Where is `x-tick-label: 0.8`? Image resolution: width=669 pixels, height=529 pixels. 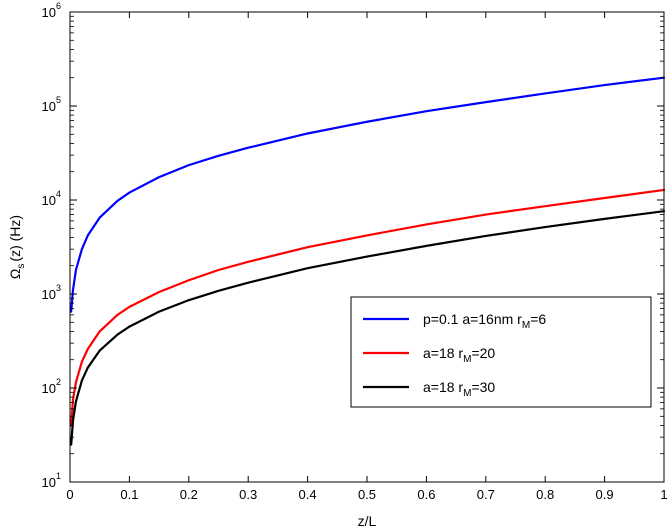
x-tick-label: 0.8 is located at coordinates (545, 494).